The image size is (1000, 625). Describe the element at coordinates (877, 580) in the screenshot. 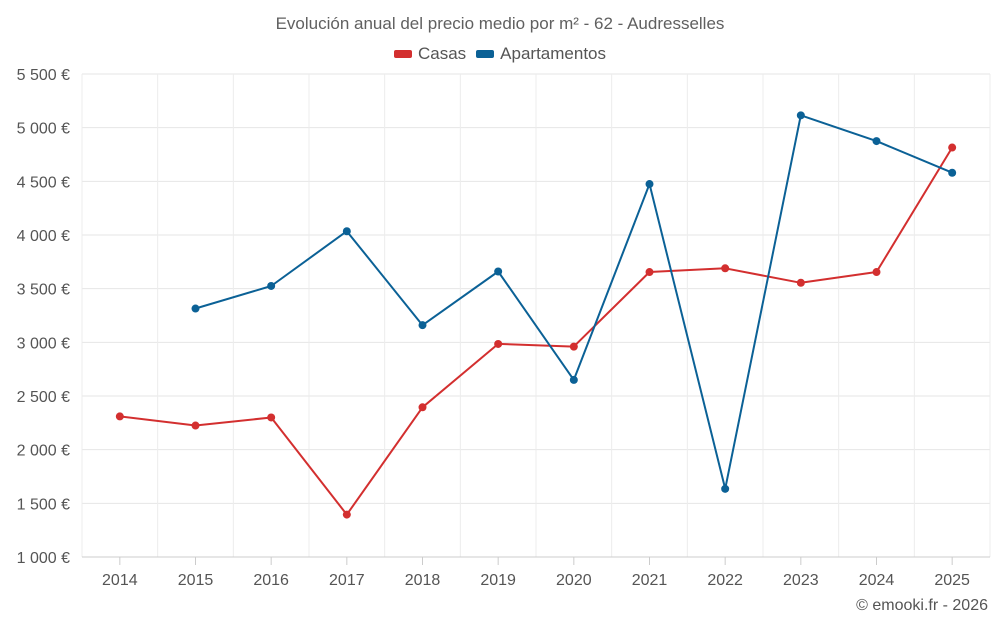

I see `x-tick-label: 2024` at that location.